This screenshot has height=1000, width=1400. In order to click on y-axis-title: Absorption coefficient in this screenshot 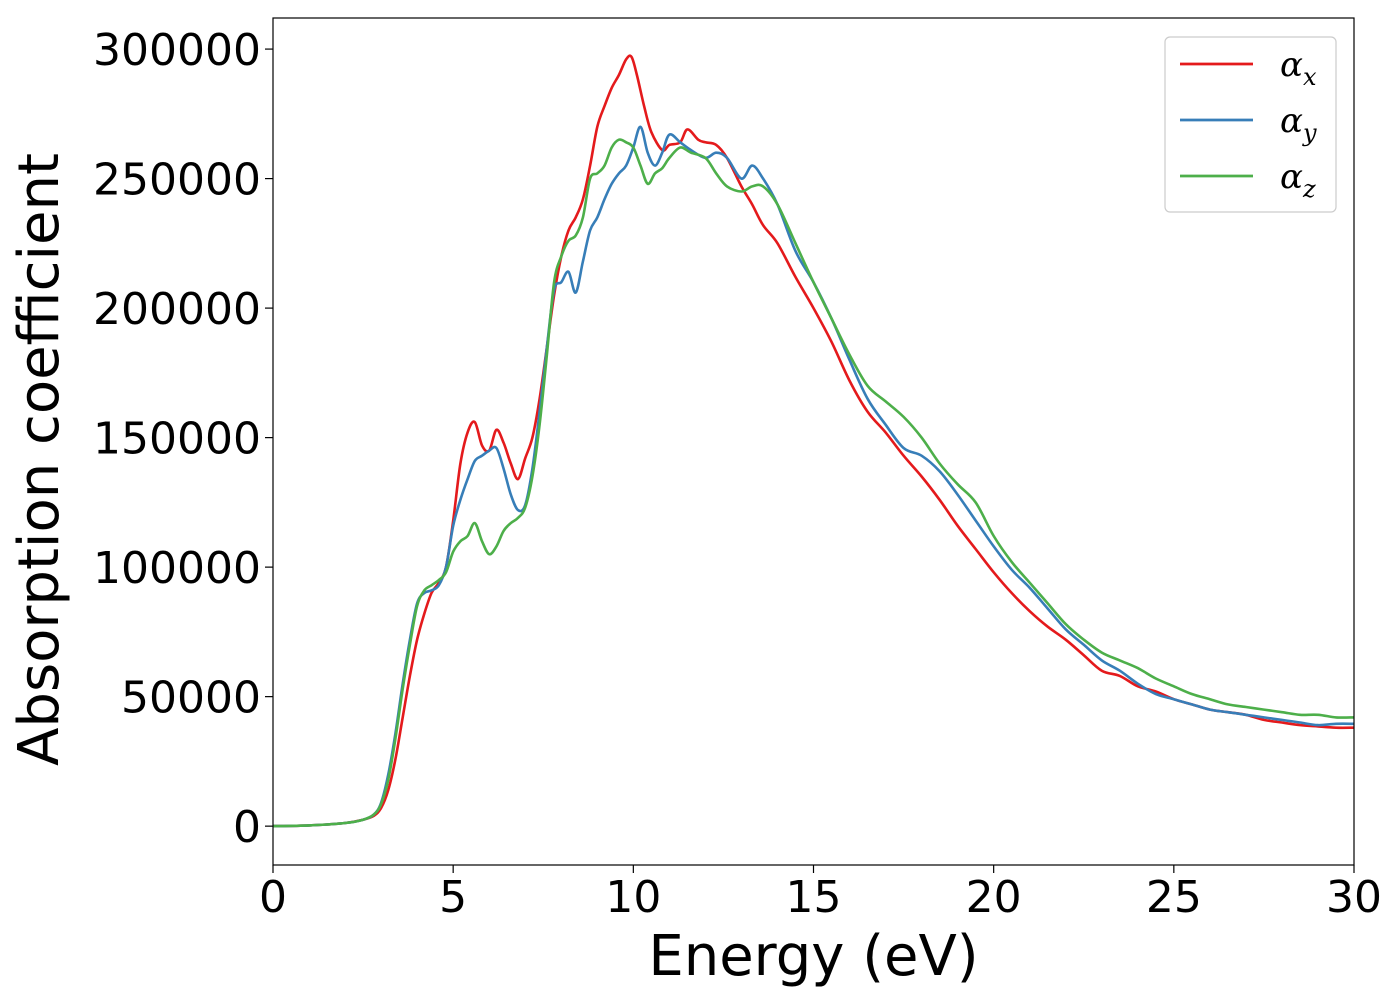, I will do `click(39, 459)`.